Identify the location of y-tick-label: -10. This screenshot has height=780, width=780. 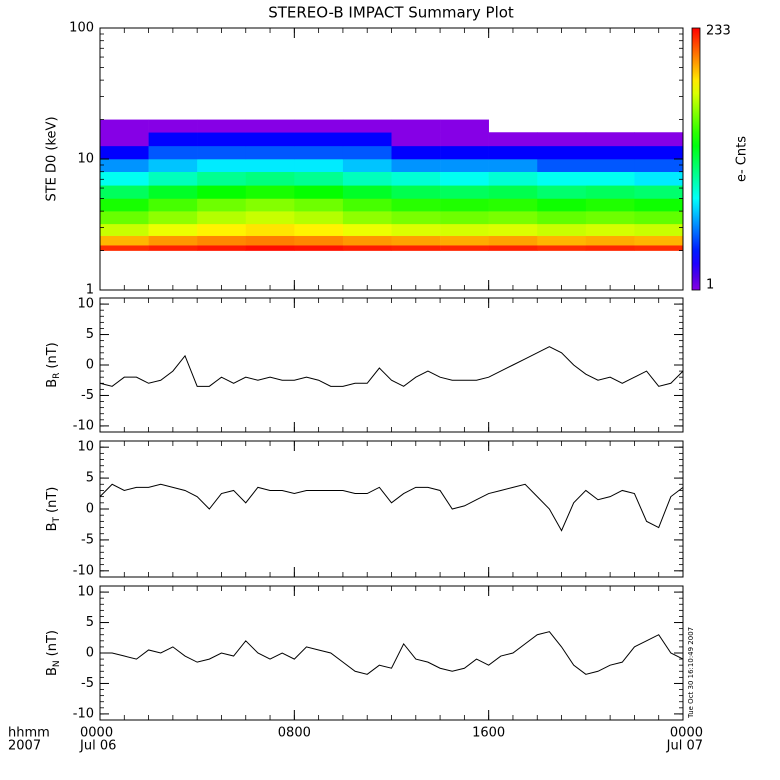
(83, 425).